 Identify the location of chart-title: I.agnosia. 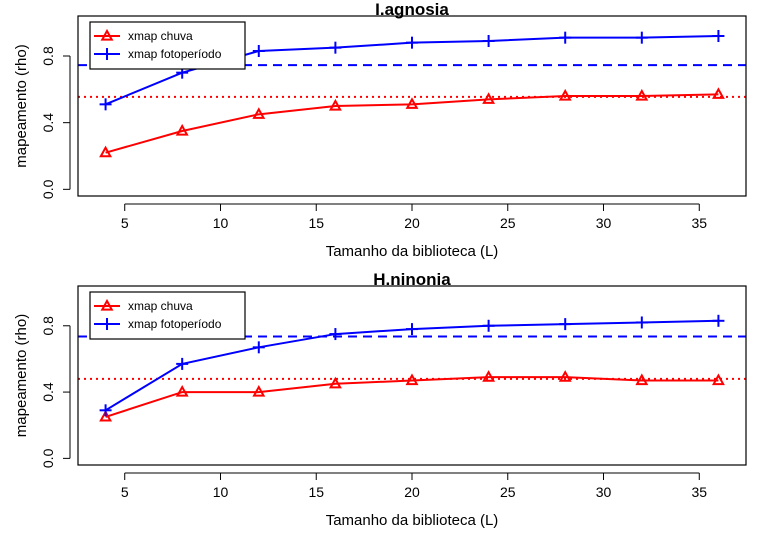
(412, 9).